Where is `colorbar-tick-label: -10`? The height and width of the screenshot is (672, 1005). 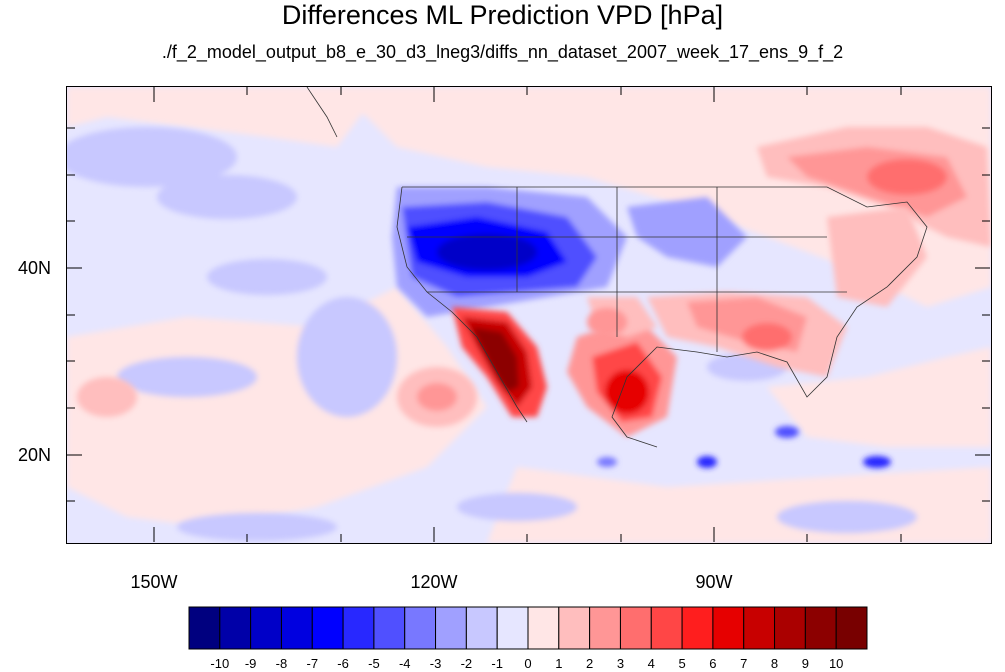 colorbar-tick-label: -10 is located at coordinates (220, 663).